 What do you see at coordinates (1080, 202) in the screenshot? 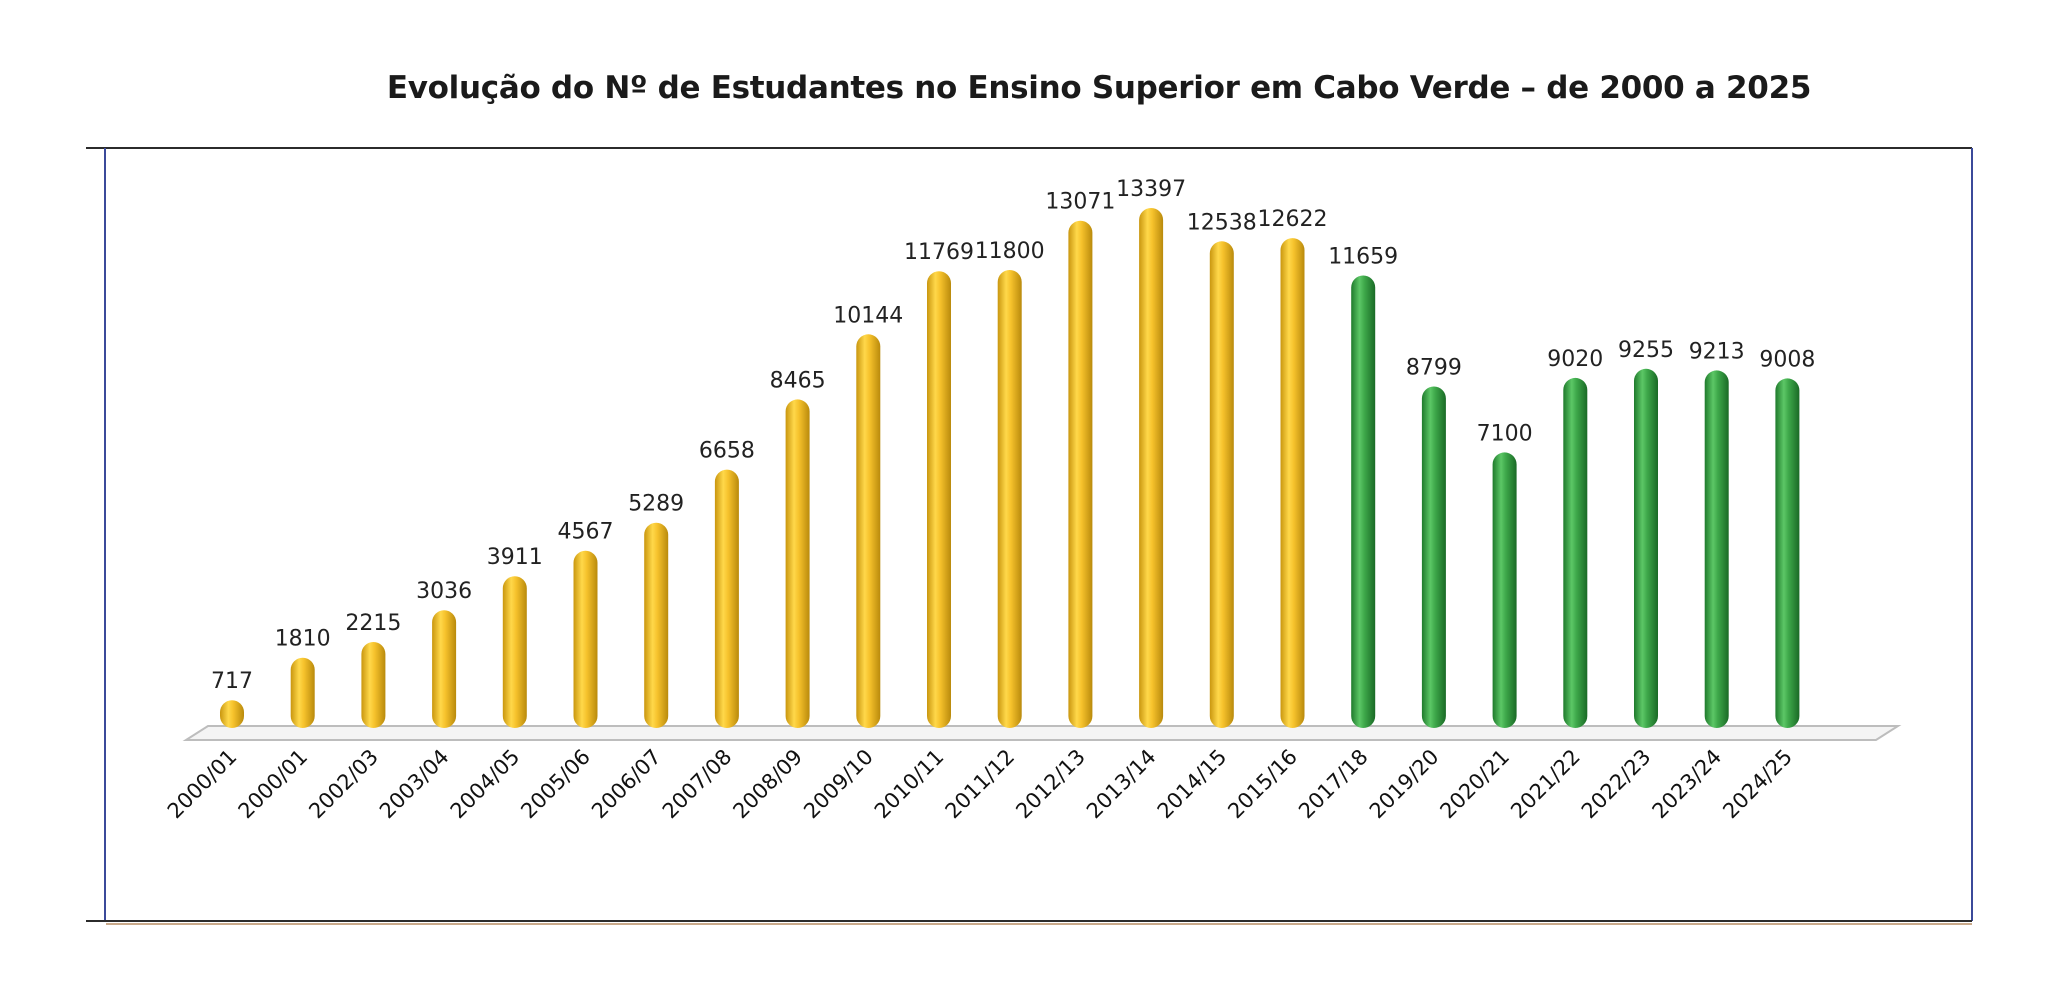
I see `value-label-13: 13071` at bounding box center [1080, 202].